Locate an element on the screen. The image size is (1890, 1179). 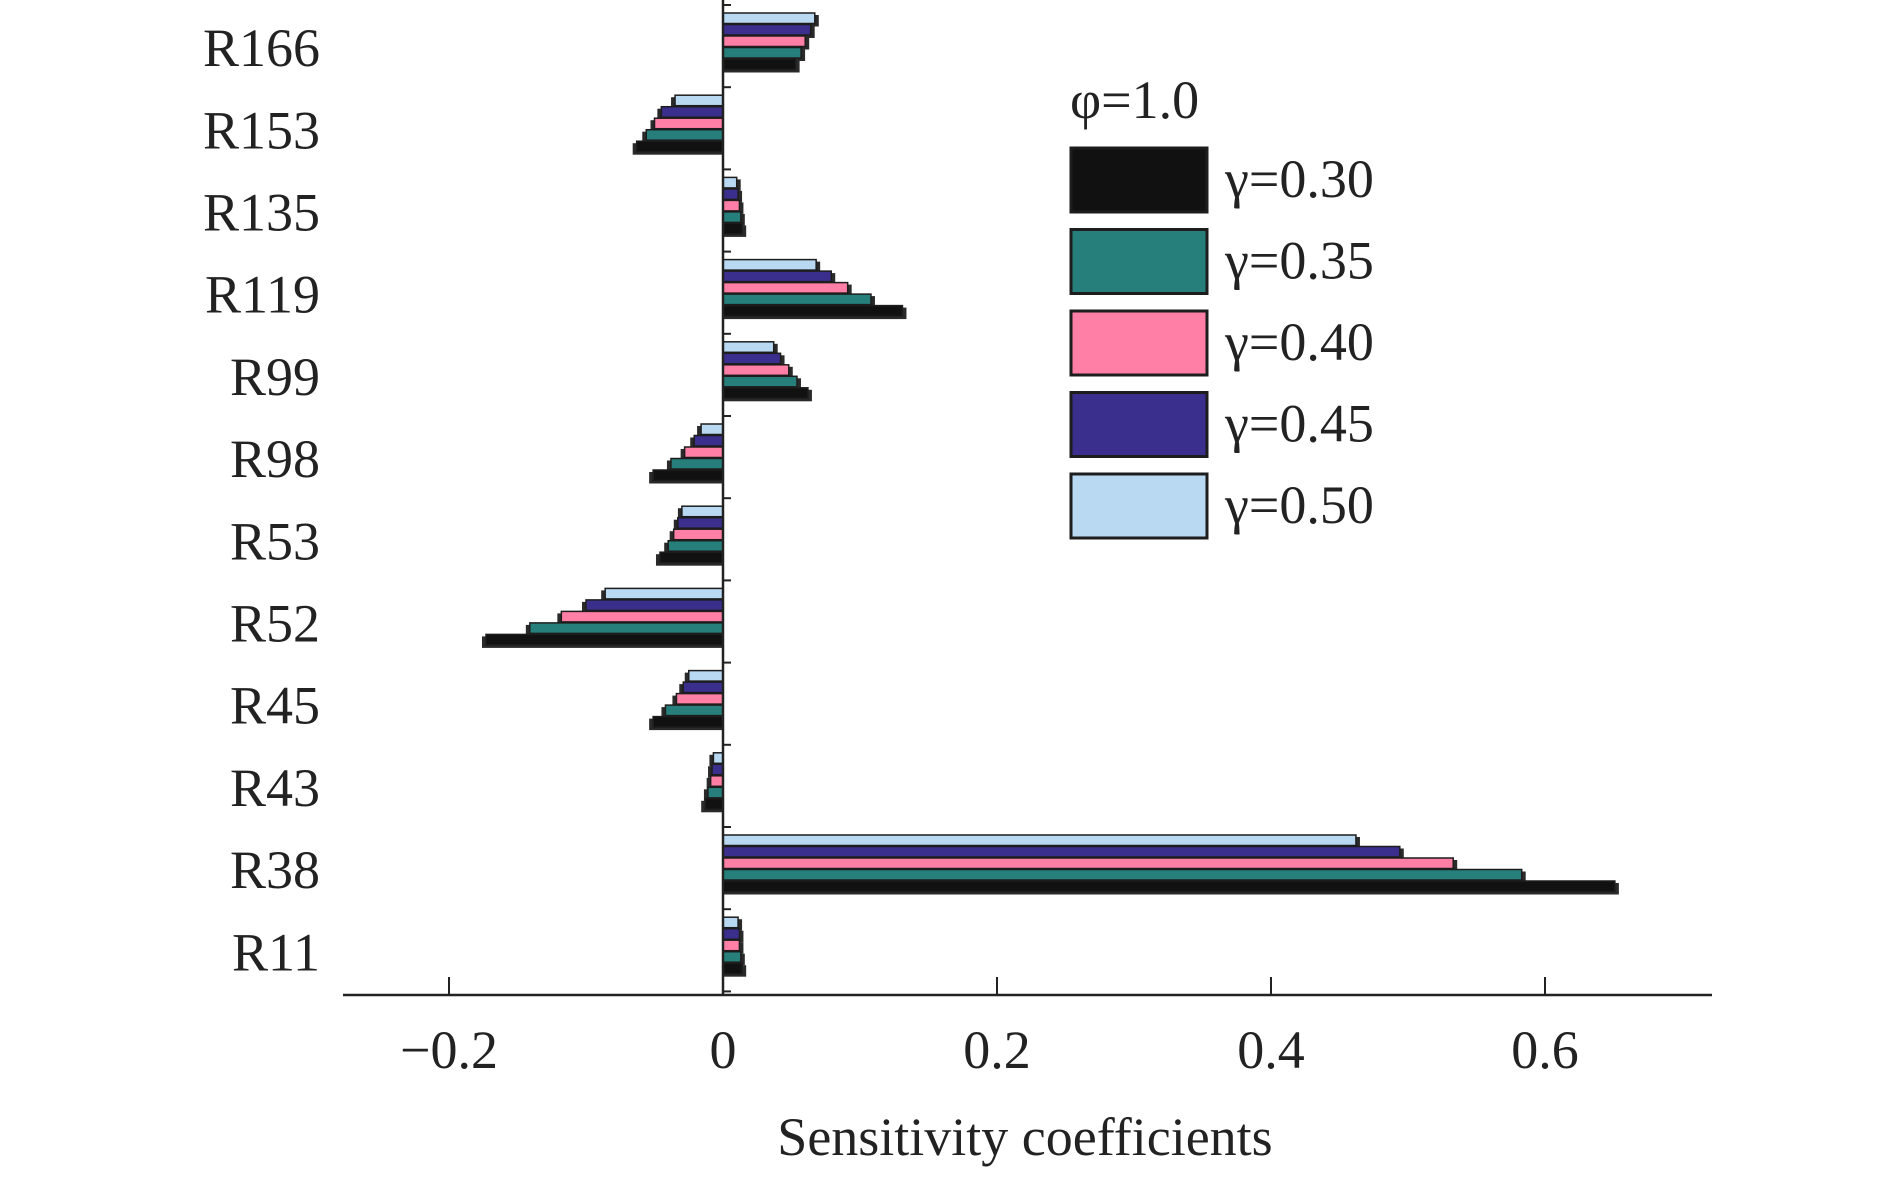
legend-label-4: γ=0.45 is located at coordinates (1299, 424).